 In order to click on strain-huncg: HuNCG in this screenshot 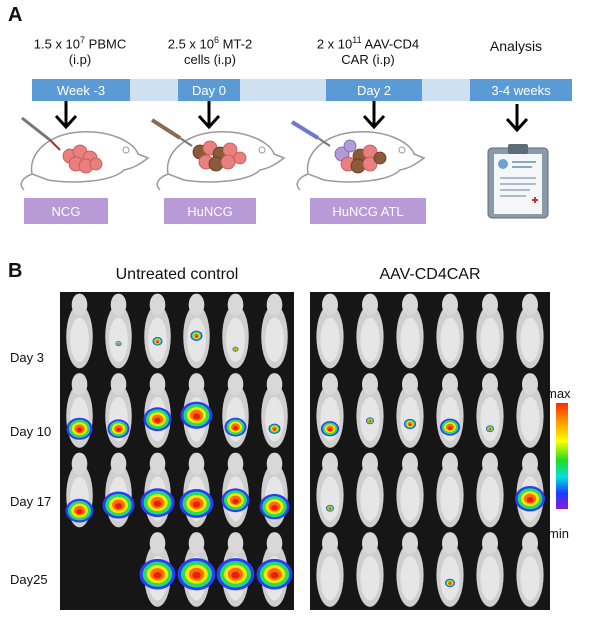, I will do `click(210, 211)`.